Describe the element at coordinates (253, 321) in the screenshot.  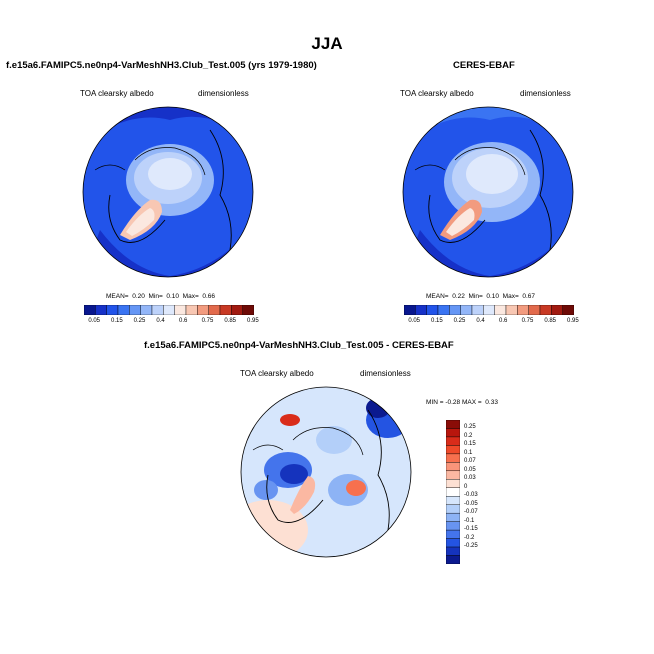
I see `model-colorbar-tick-label: 0.95` at that location.